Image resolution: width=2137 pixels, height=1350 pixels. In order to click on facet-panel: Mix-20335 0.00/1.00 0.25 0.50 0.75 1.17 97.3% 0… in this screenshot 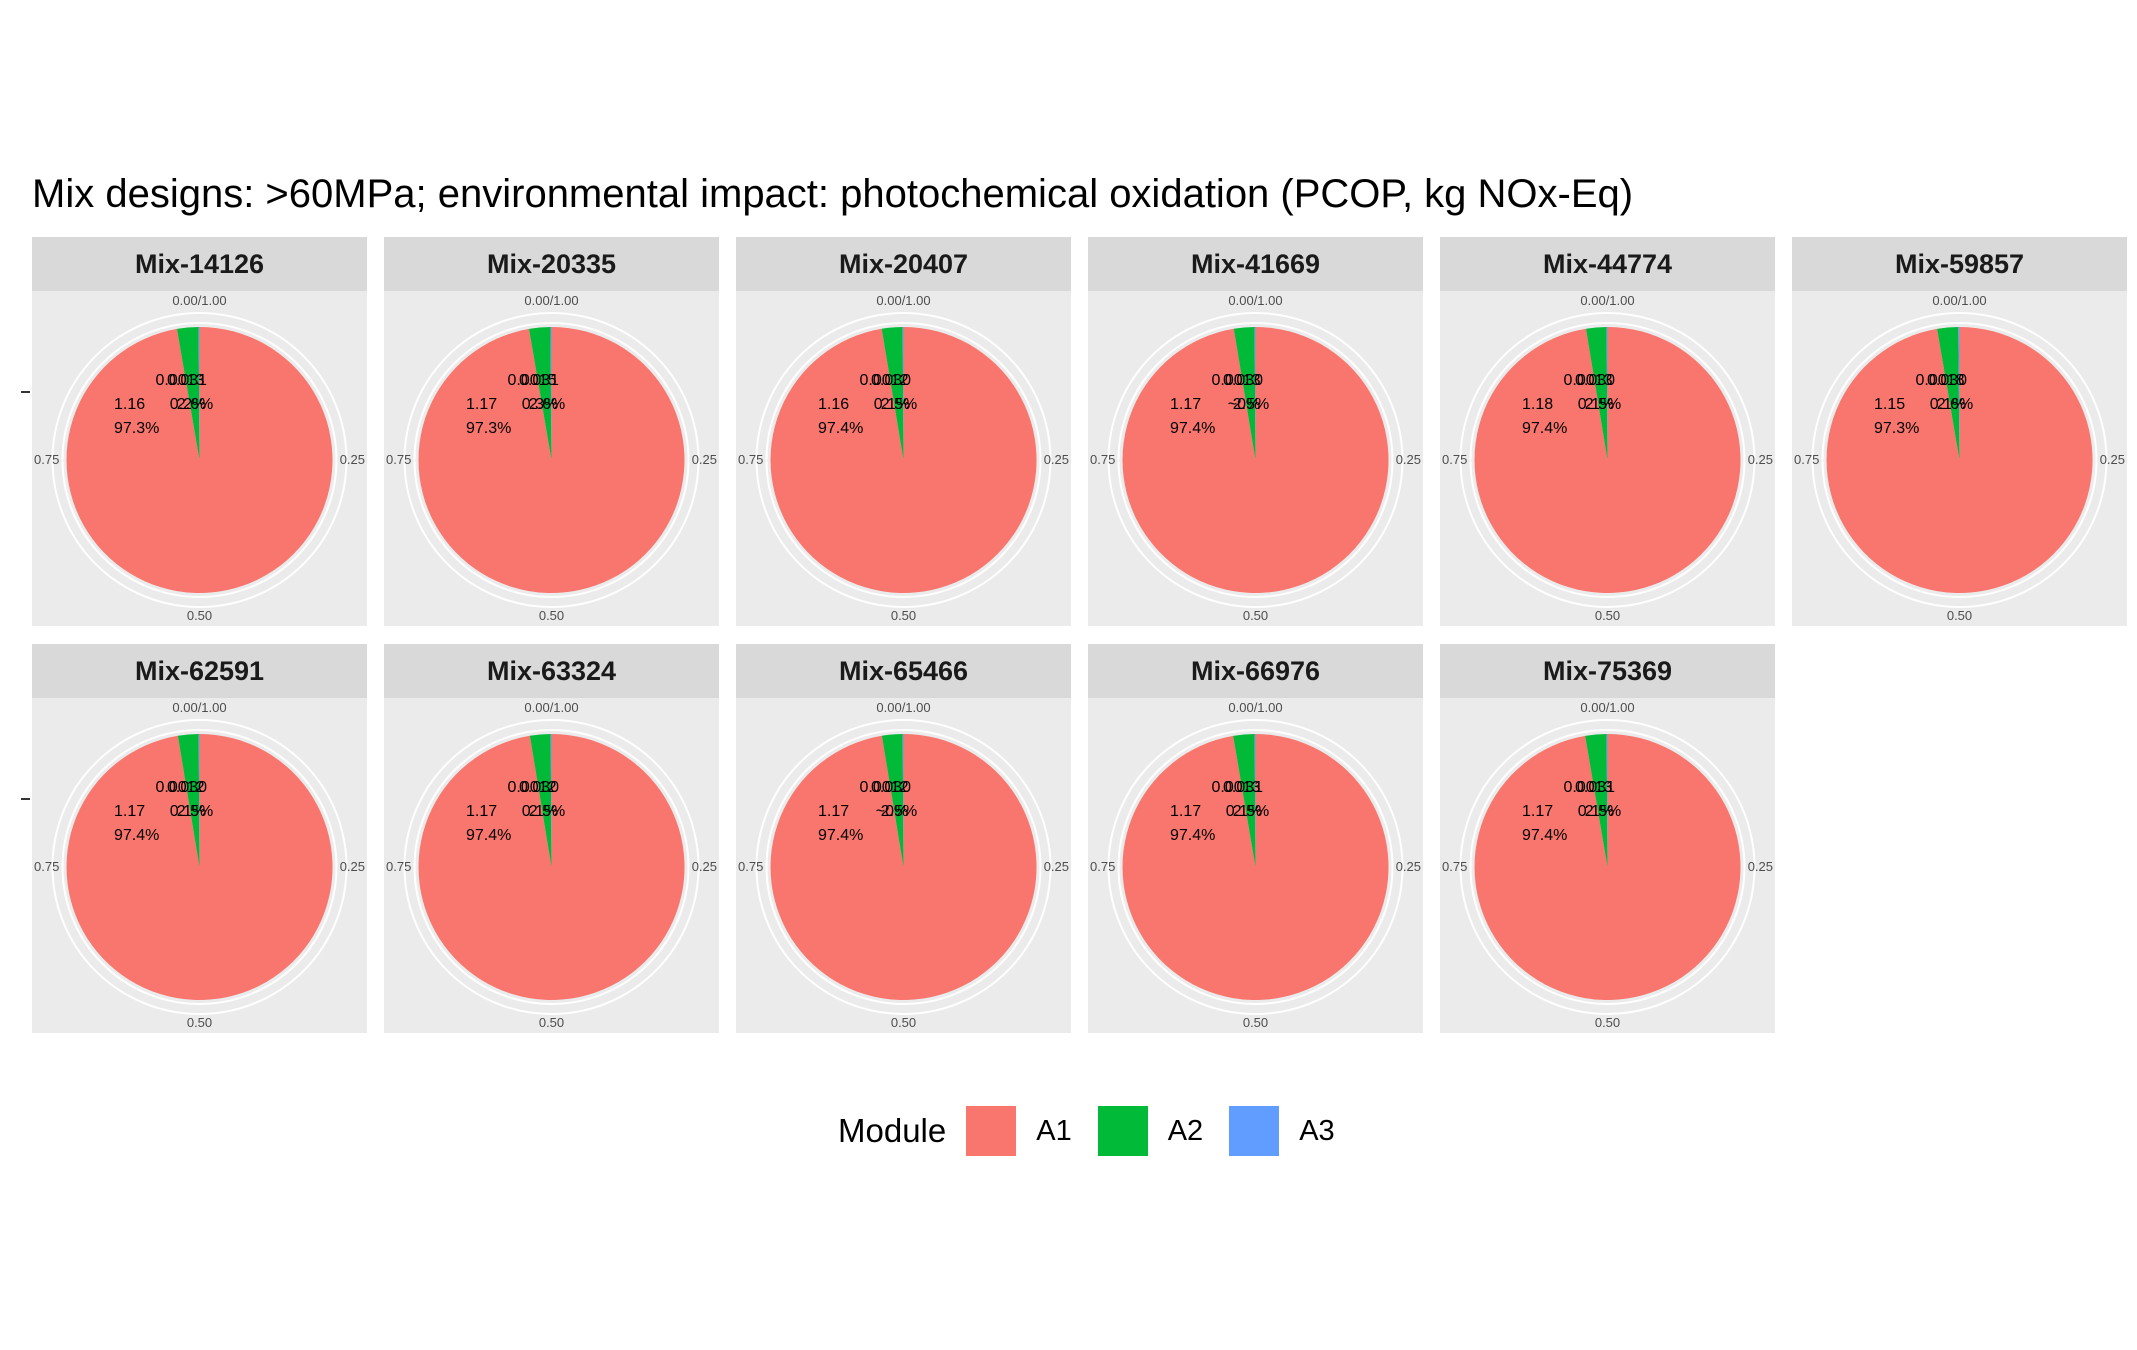, I will do `click(551, 431)`.